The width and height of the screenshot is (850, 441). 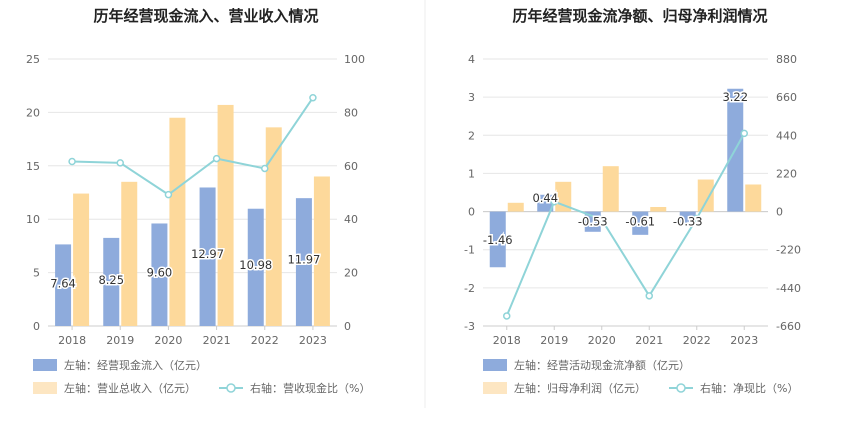 What do you see at coordinates (471, 212) in the screenshot?
I see `chart2-y-left-tick: 0` at bounding box center [471, 212].